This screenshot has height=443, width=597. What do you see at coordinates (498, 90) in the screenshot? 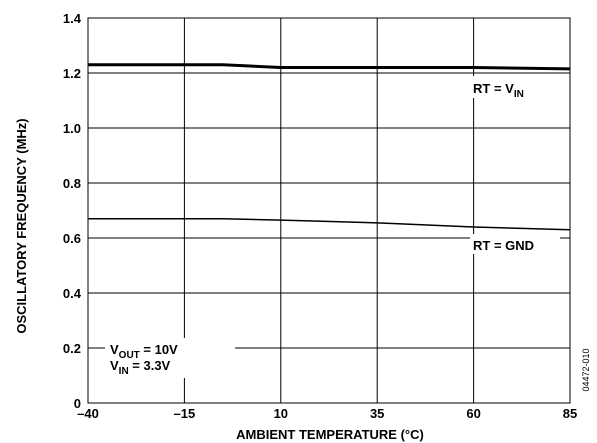
I see `series-label-rt-vin: RT = VIN` at bounding box center [498, 90].